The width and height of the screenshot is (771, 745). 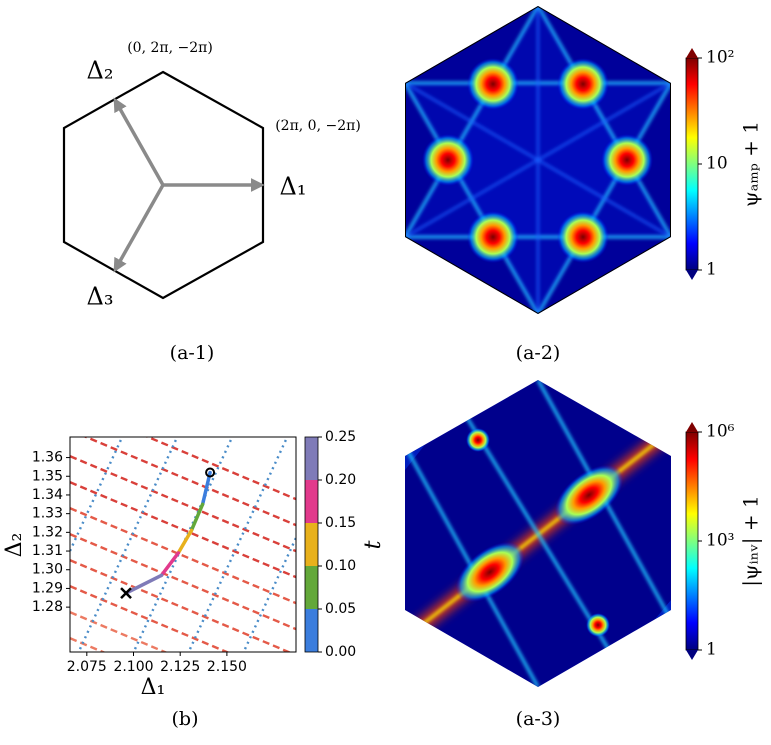 What do you see at coordinates (47, 514) in the screenshot?
I see `y-tick-label: 1.33` at bounding box center [47, 514].